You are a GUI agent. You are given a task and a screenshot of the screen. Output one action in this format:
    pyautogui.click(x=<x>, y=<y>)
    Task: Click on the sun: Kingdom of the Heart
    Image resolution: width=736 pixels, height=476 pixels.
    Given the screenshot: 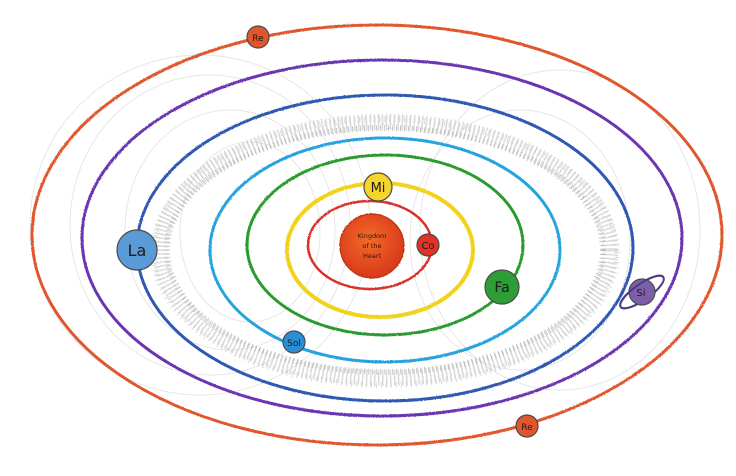 What is the action you would take?
    pyautogui.click(x=372, y=246)
    